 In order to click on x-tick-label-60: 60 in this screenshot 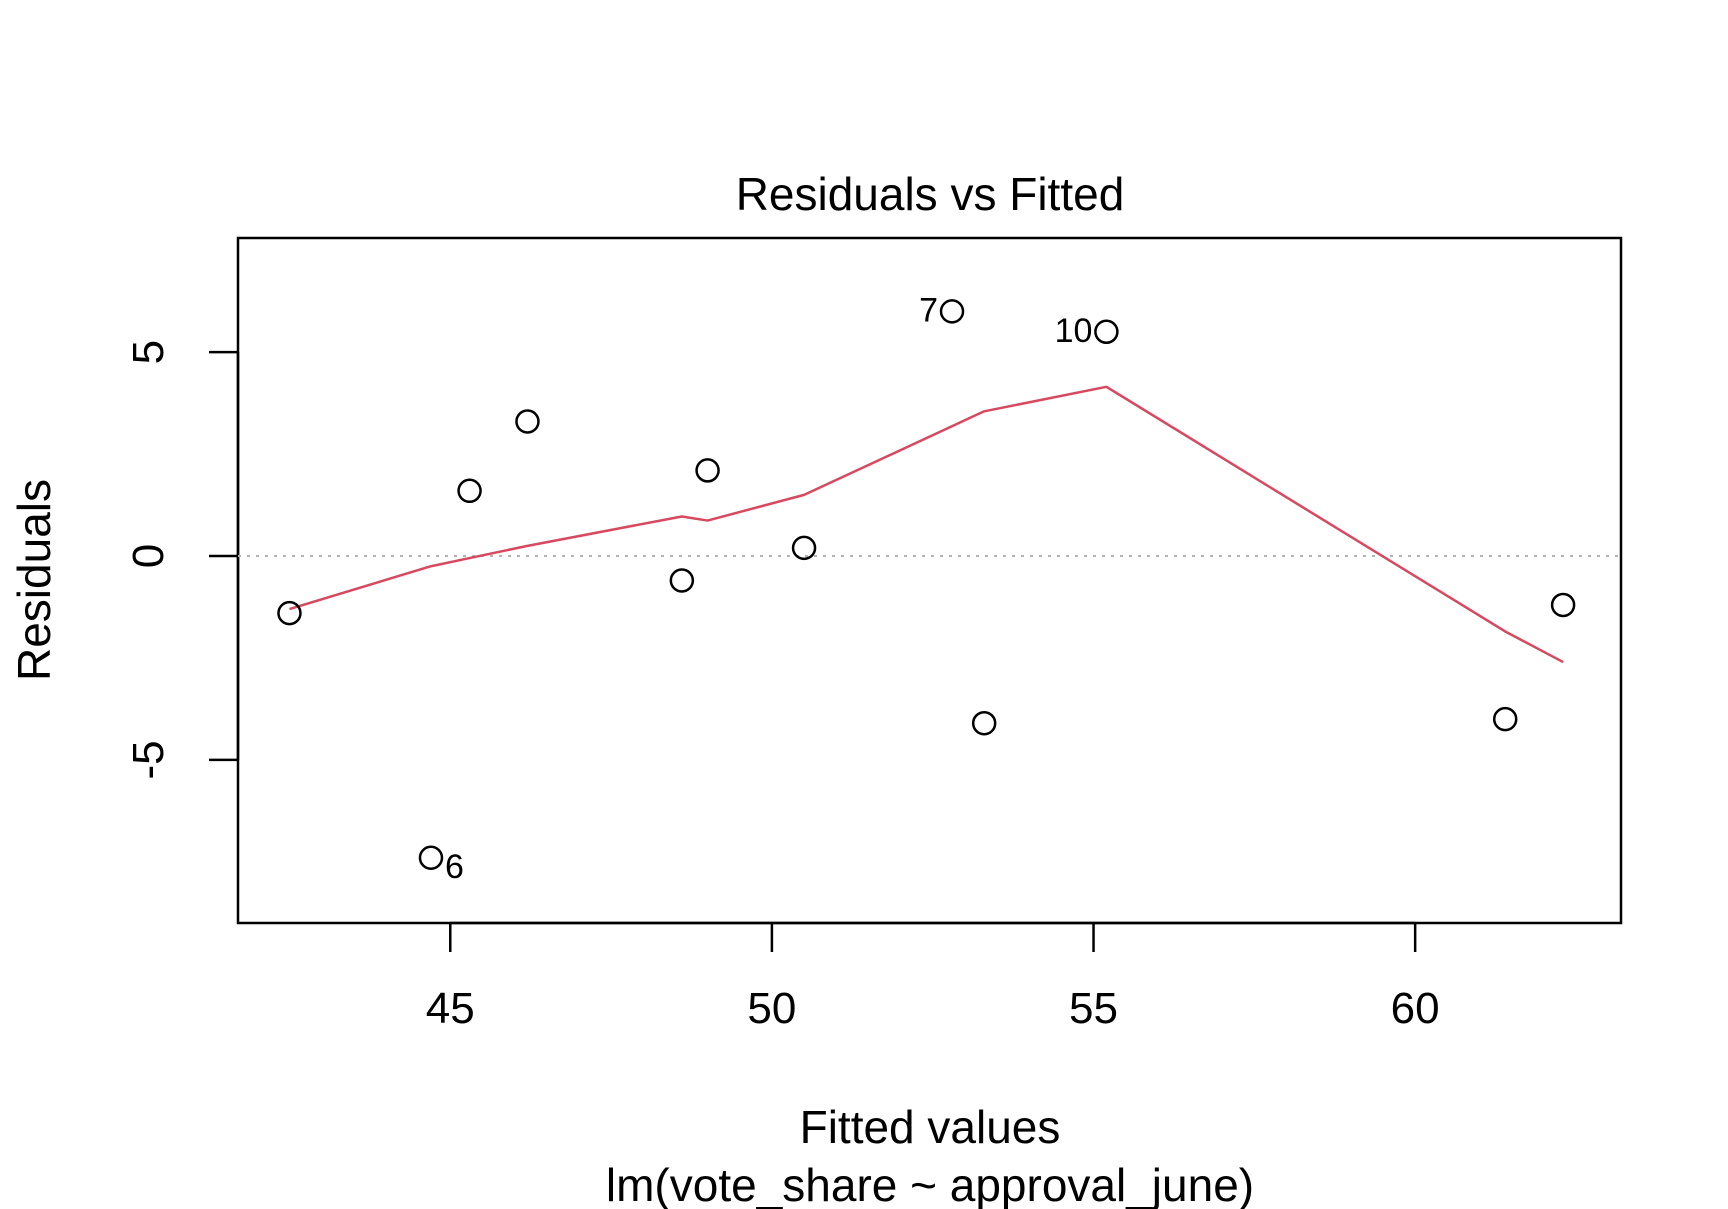, I will do `click(1415, 1008)`.